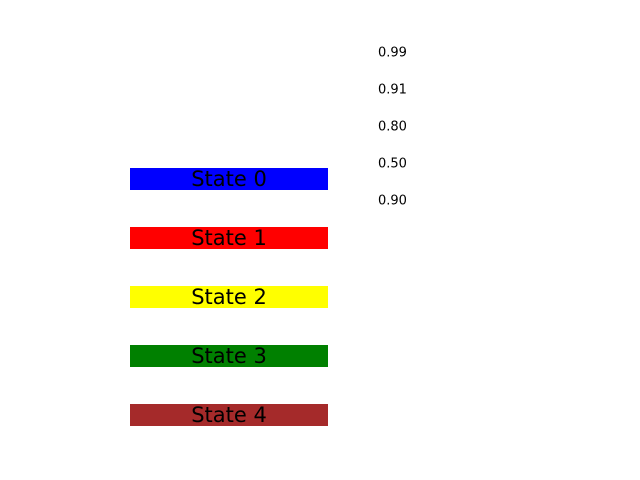  Describe the element at coordinates (392, 201) in the screenshot. I see `value-label-4: 0.90` at that location.